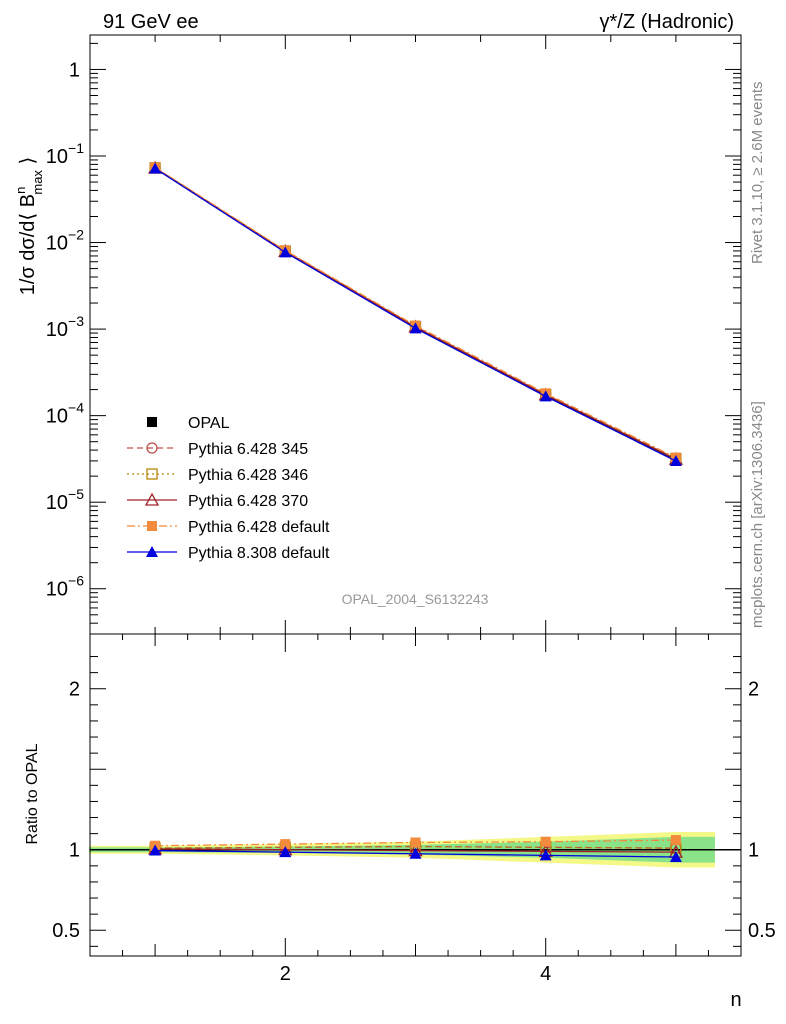 This screenshot has width=786, height=1024. Describe the element at coordinates (151, 22) in the screenshot. I see `plot-title-left: 91 GeV ee` at that location.